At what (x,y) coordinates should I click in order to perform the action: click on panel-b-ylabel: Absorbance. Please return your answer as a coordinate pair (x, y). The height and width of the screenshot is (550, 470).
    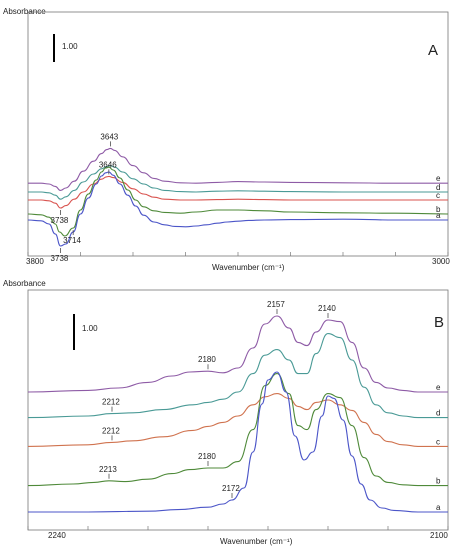
    Looking at the image, I should click on (24, 283).